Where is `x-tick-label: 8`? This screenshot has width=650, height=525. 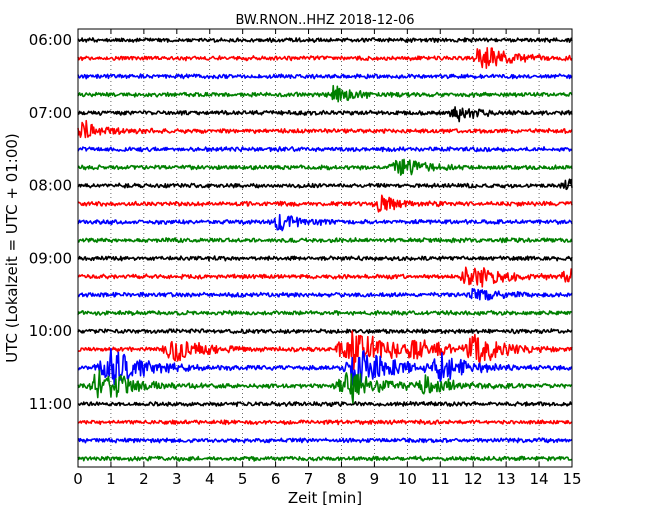 x-tick-label: 8 is located at coordinates (342, 479).